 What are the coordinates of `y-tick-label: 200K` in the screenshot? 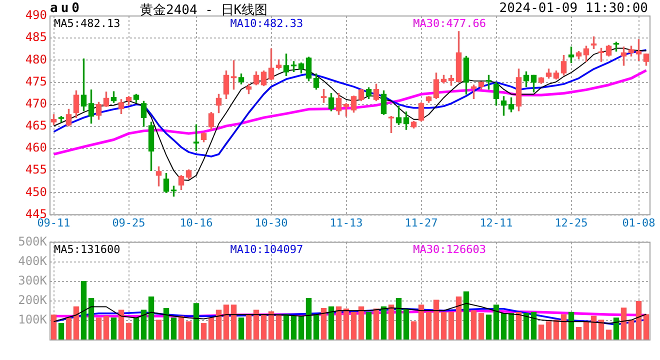 It's located at (33, 300).